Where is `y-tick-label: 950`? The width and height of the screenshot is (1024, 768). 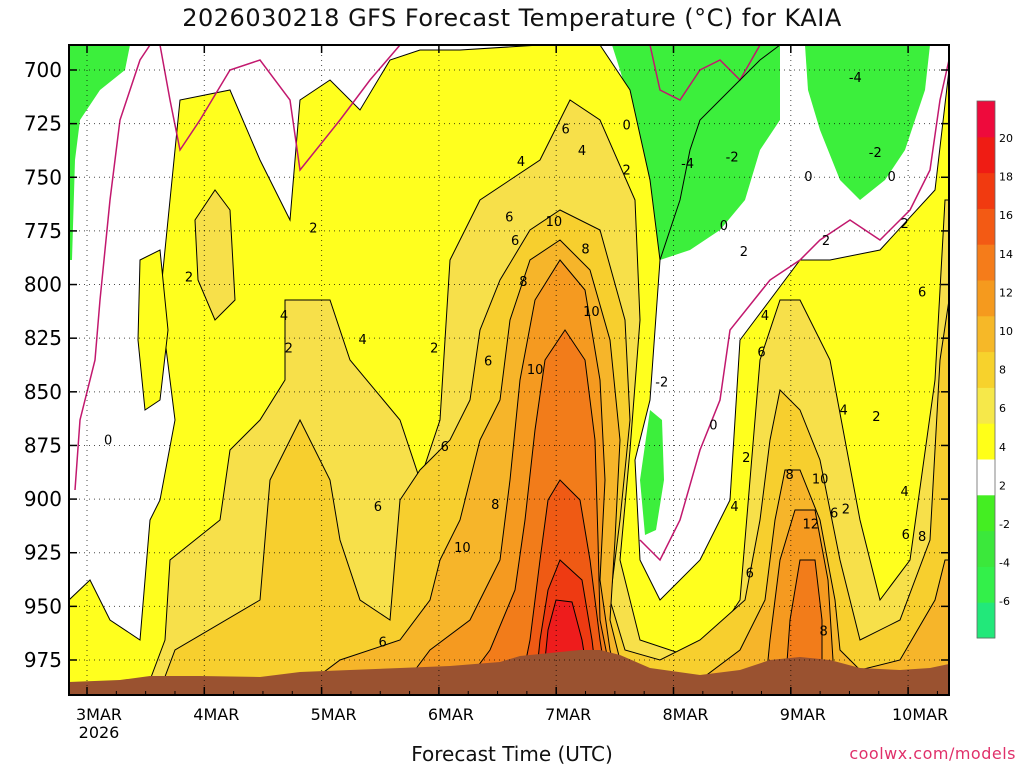
y-tick-label: 950 is located at coordinates (43, 606).